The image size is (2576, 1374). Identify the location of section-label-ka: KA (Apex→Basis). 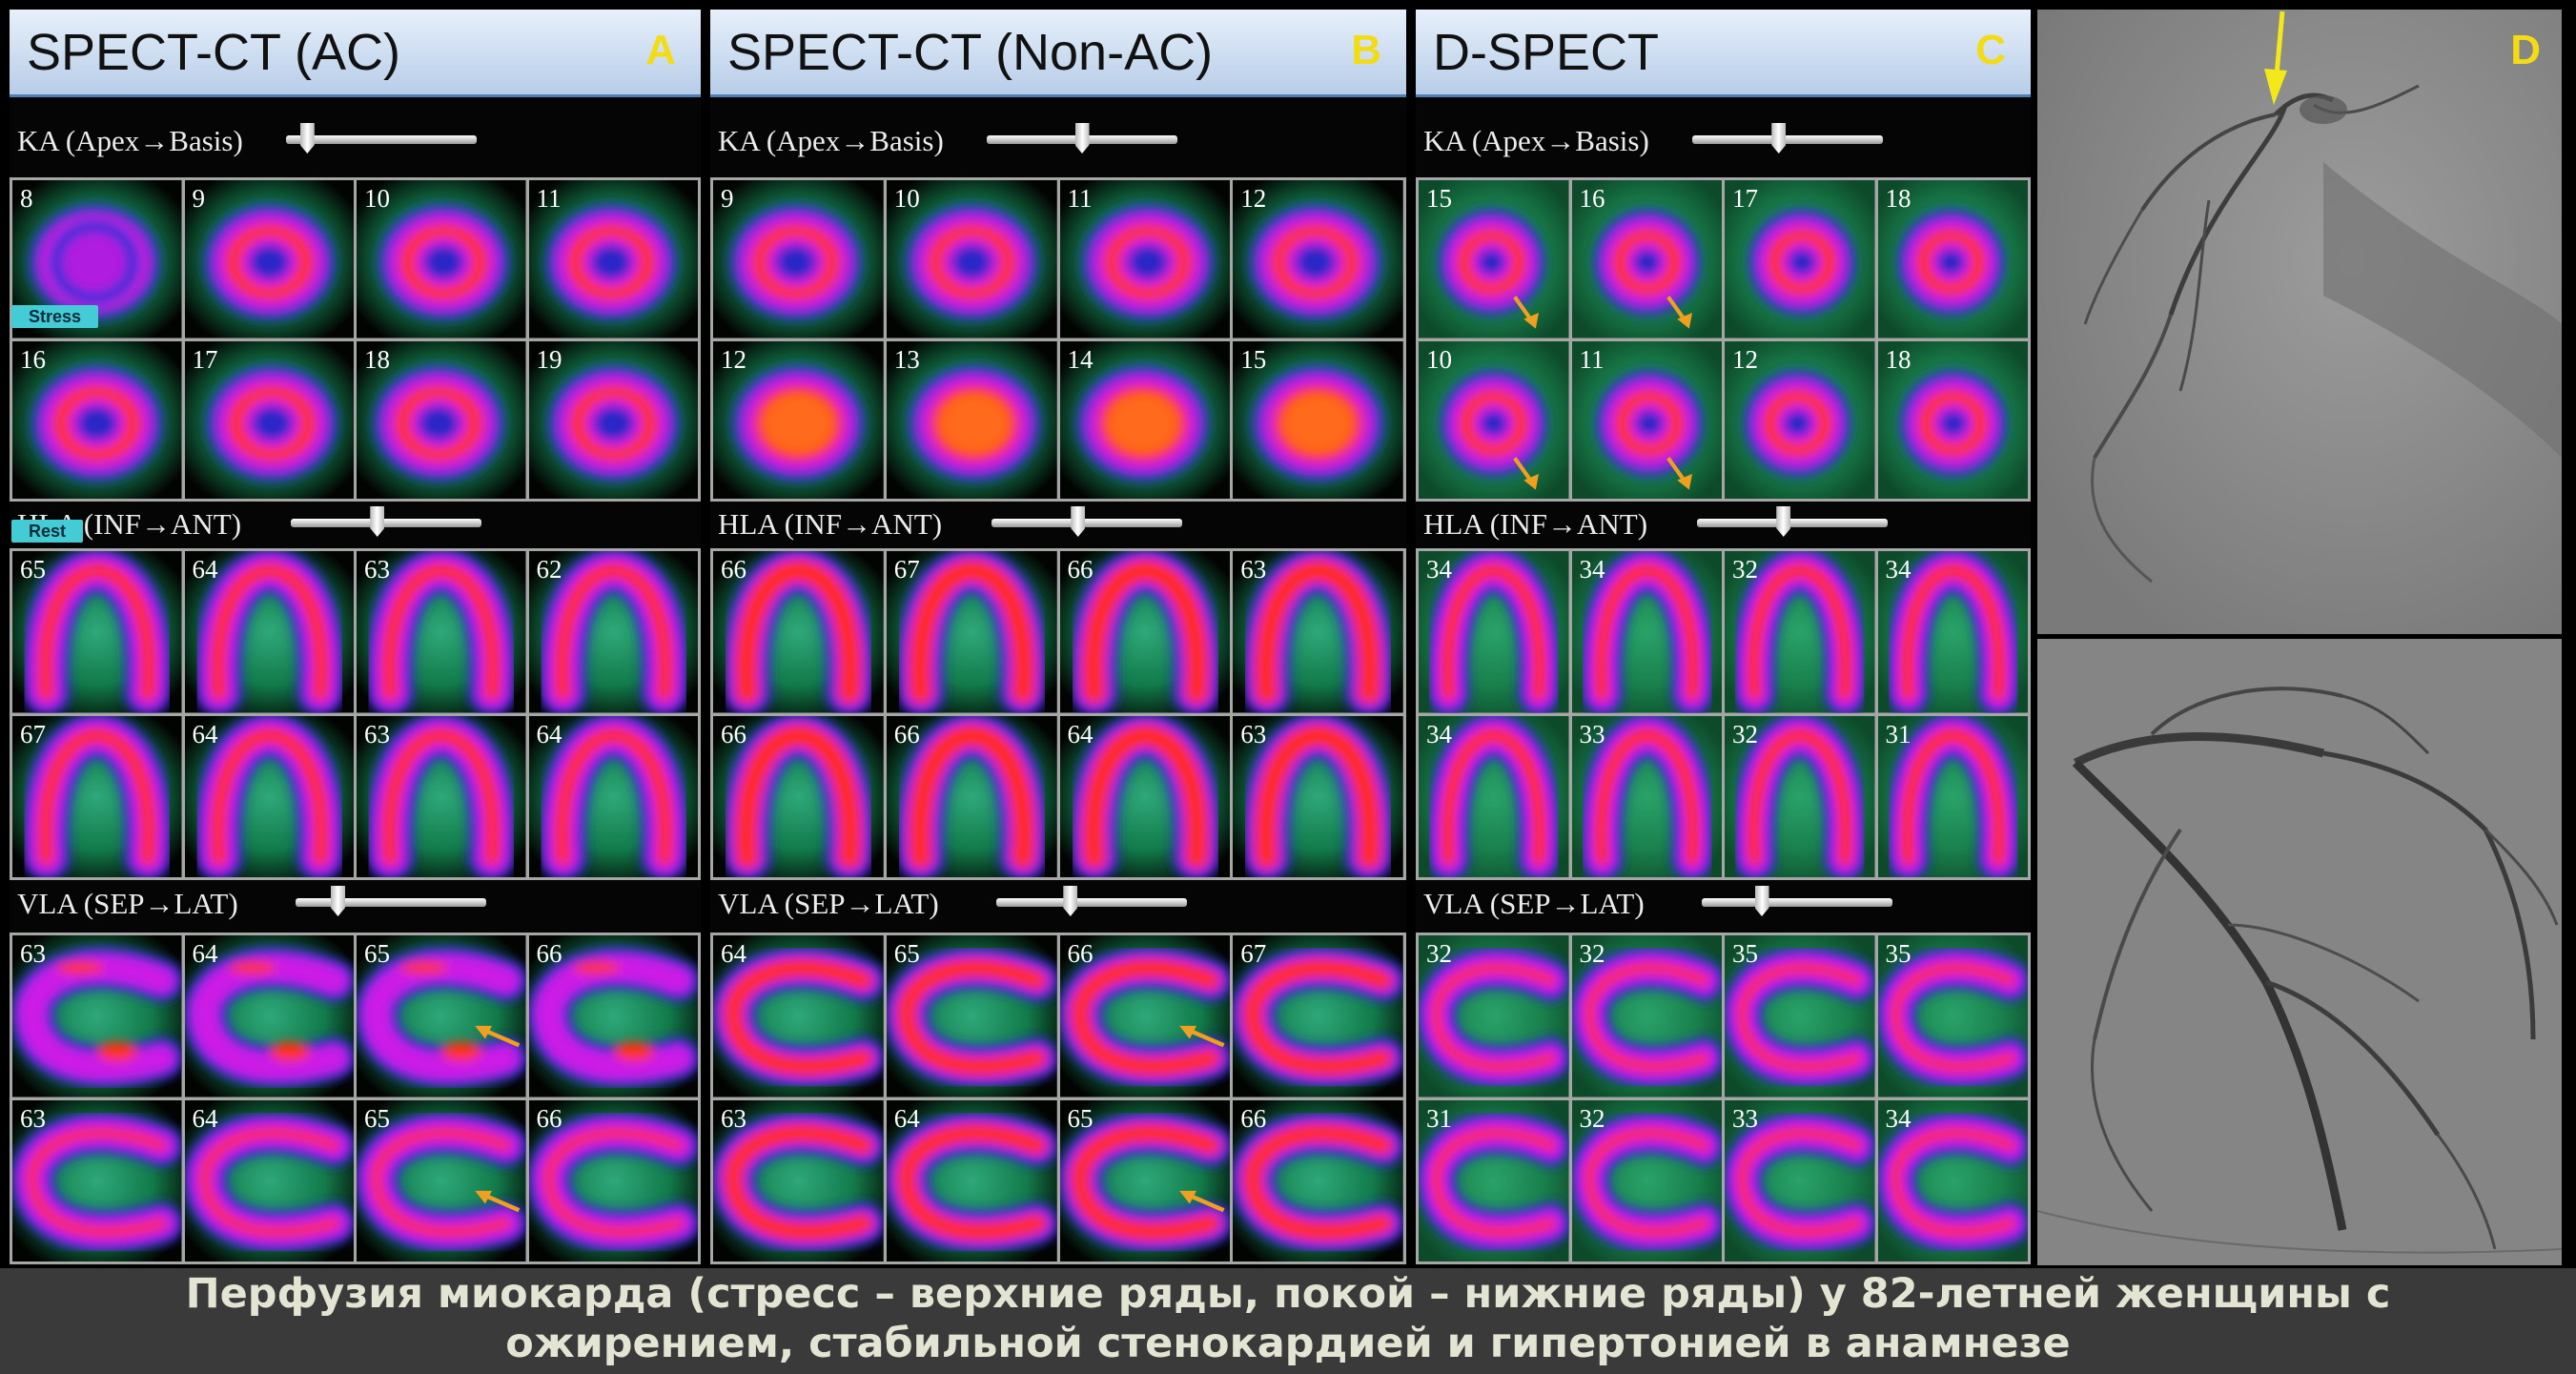
(831, 140).